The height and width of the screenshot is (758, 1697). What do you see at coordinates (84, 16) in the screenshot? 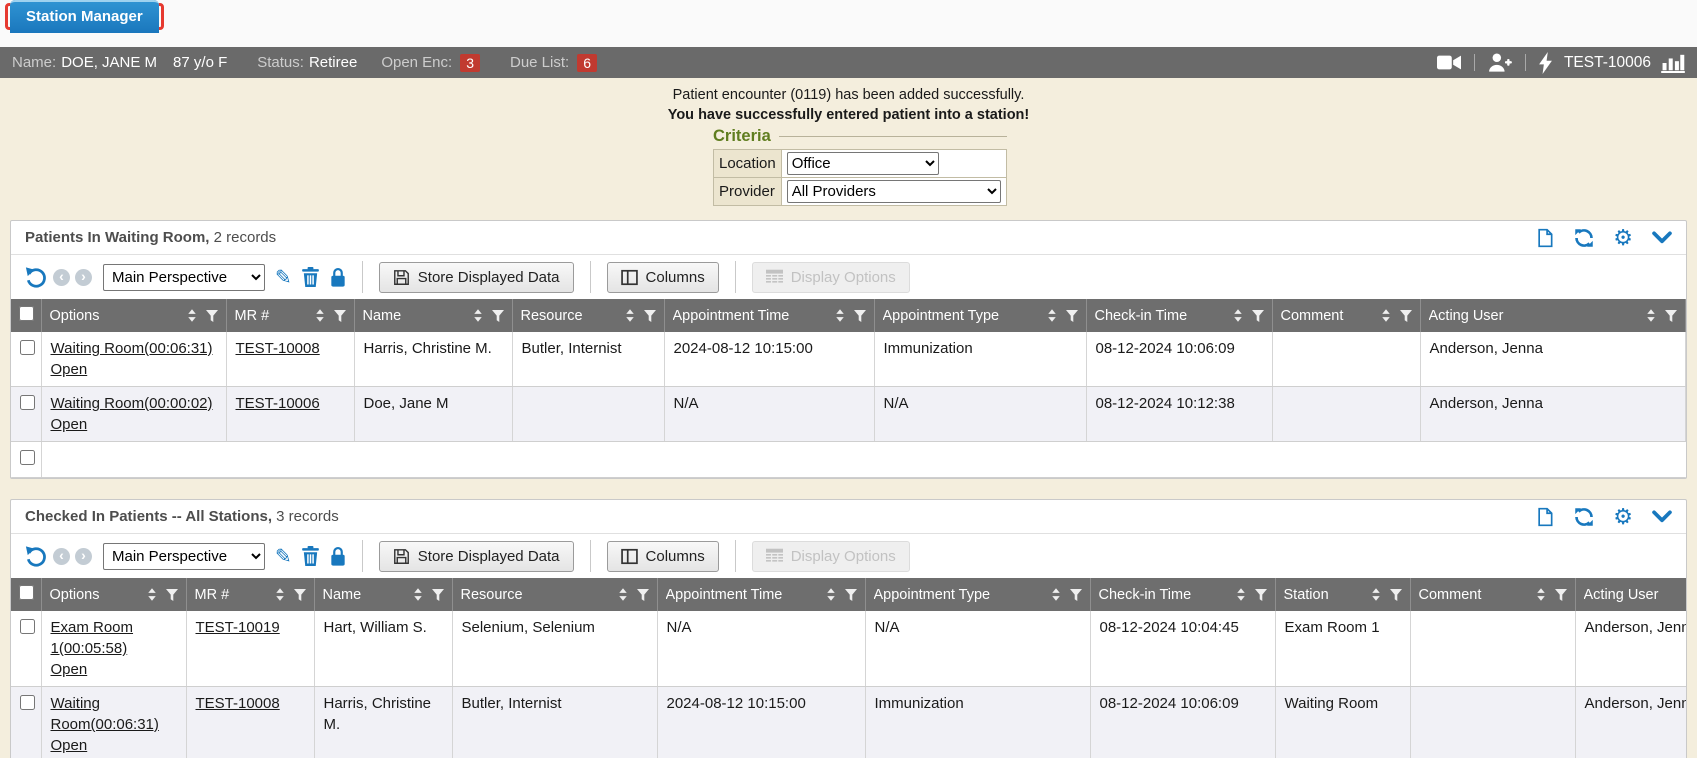
I see `tab-station-manager: Station Manager` at bounding box center [84, 16].